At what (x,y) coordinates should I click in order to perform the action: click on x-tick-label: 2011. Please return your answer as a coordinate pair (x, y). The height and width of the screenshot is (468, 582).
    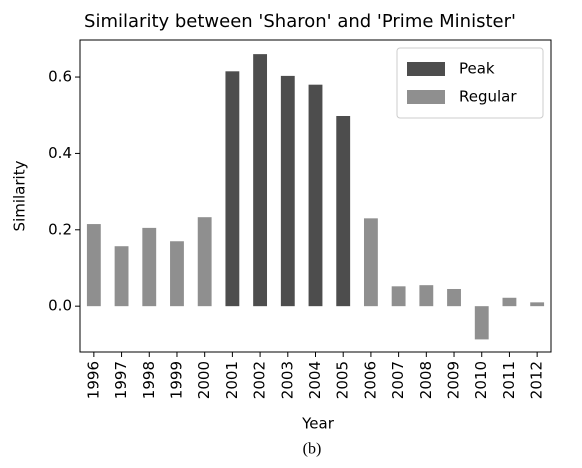
    Looking at the image, I should click on (509, 380).